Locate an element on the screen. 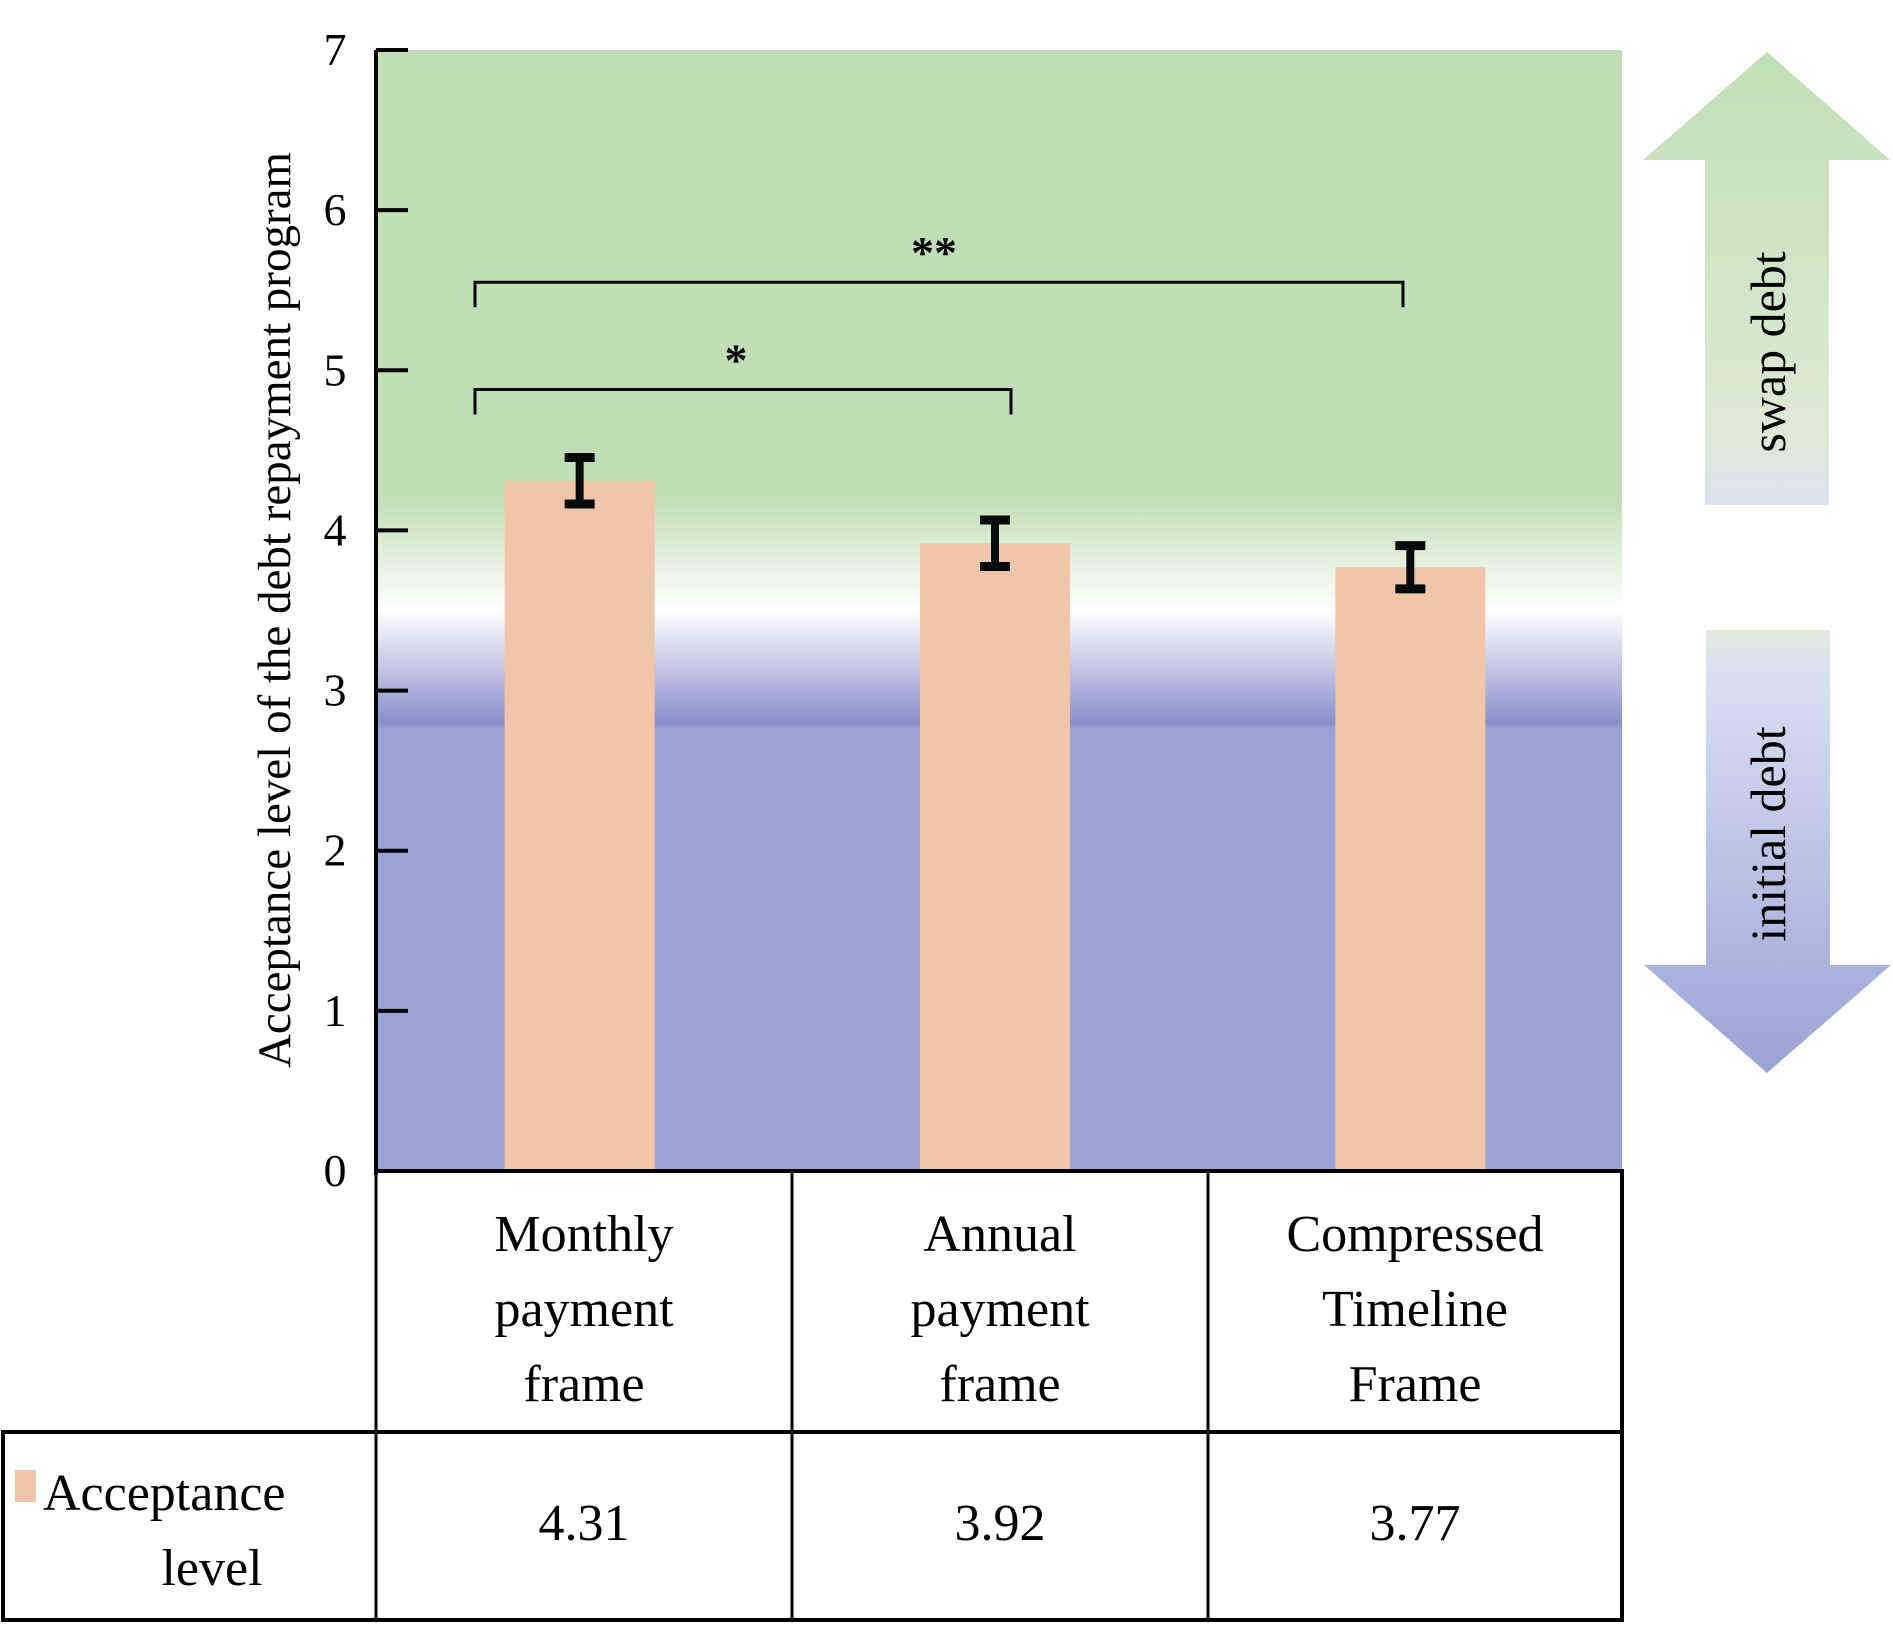 The height and width of the screenshot is (1627, 1893). significance-group: *** is located at coordinates (939, 321).